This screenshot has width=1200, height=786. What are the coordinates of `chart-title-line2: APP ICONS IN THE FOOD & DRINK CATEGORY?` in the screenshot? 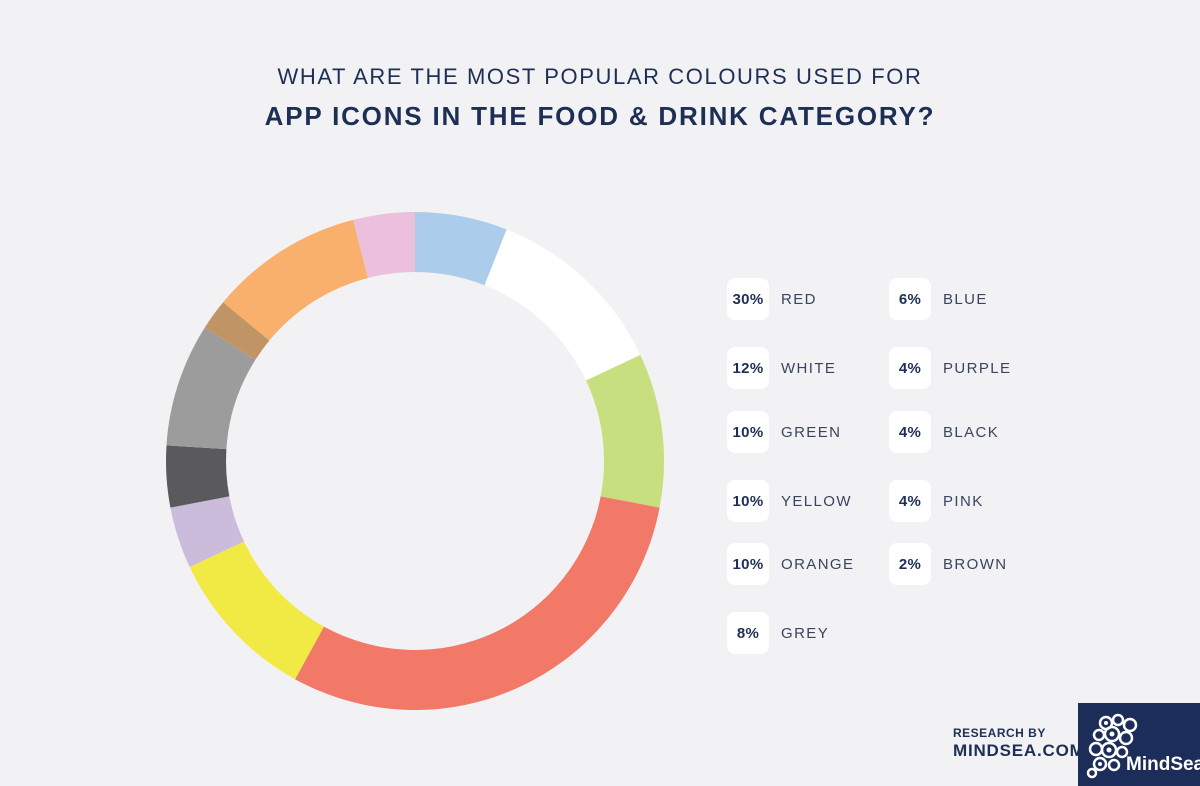 It's located at (600, 116).